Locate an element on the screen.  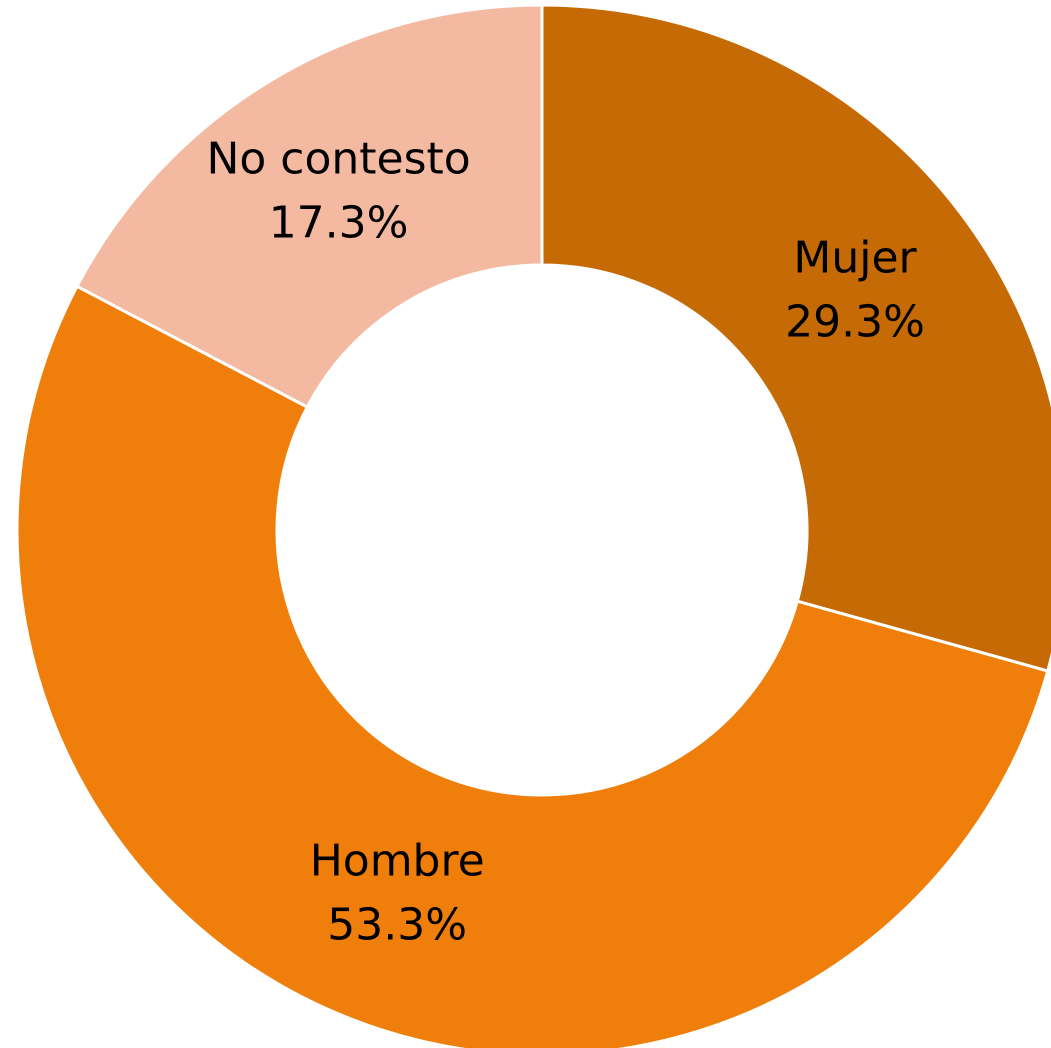
slice-value-label: 29.3% is located at coordinates (855, 321).